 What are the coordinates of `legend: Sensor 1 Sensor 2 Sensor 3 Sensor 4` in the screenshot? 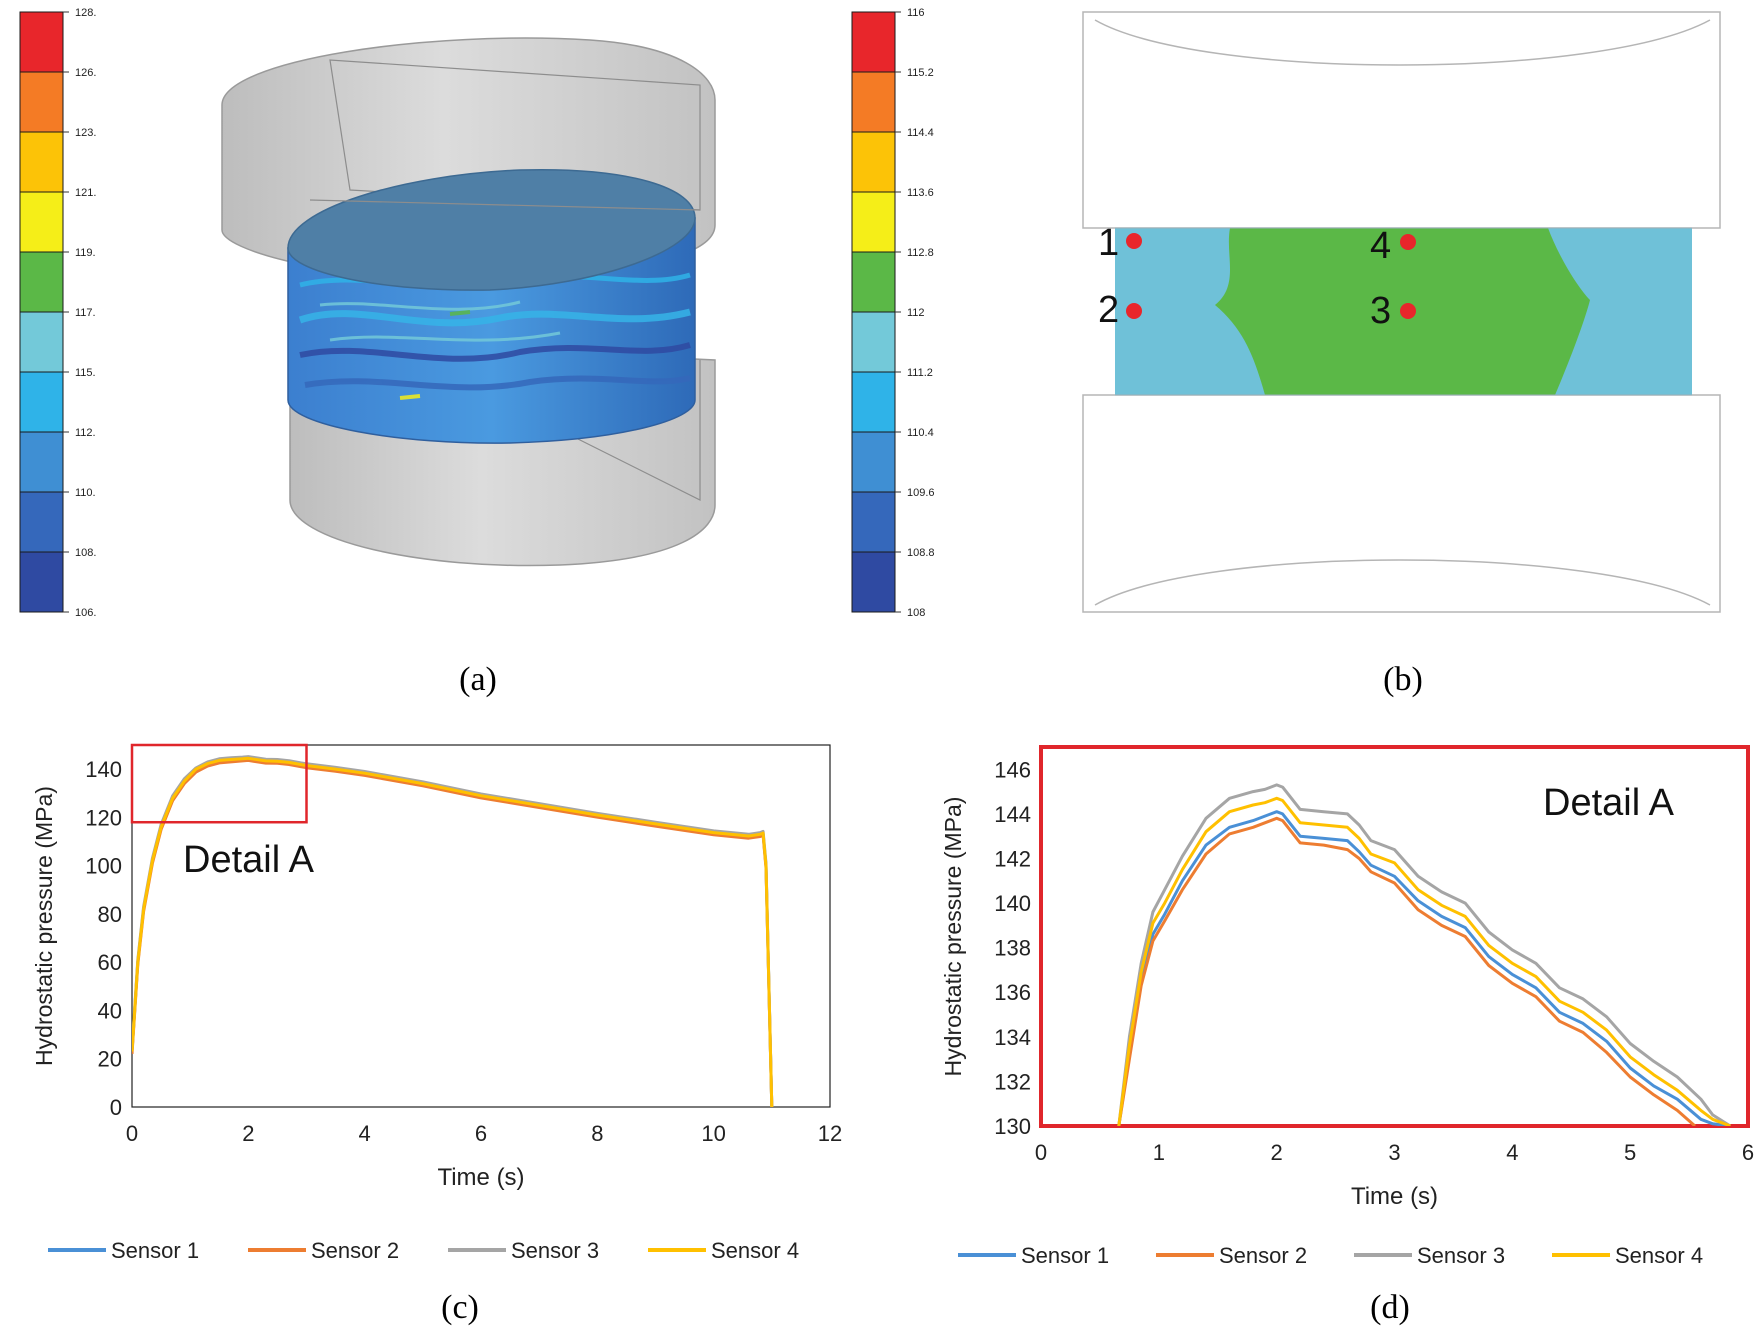 It's located at (1330, 1255).